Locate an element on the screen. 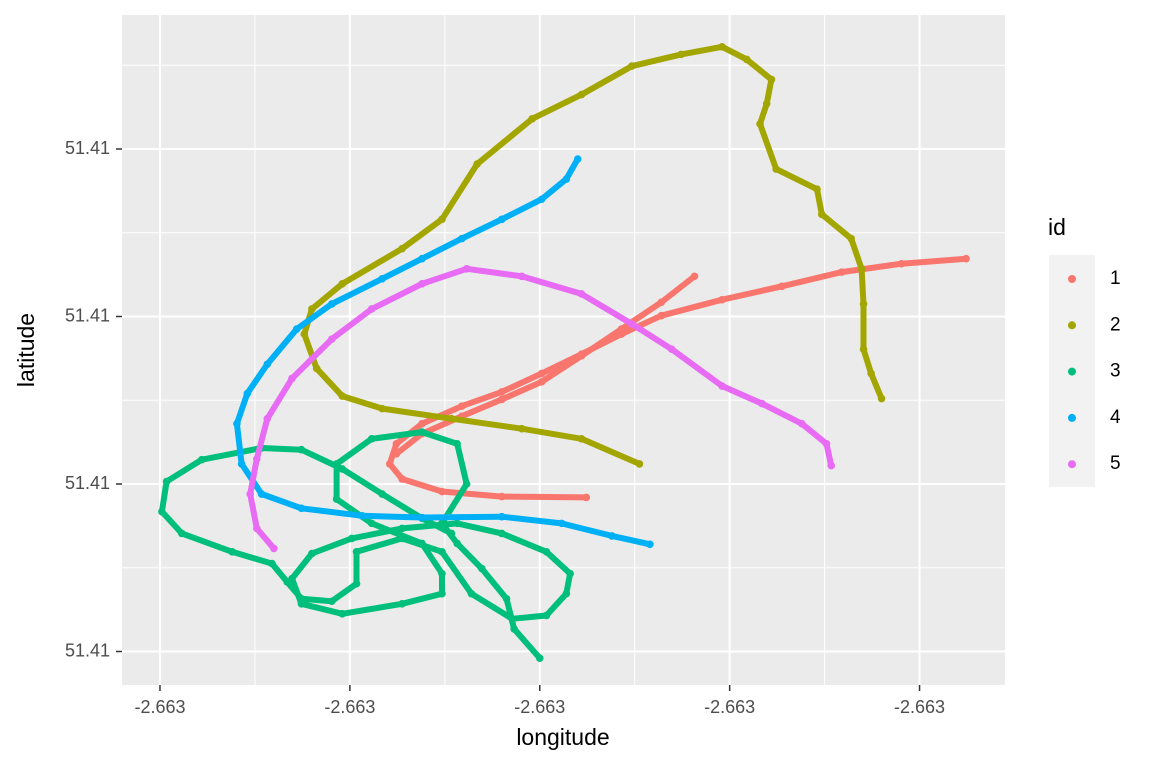  legend-label: 5 is located at coordinates (1115, 463).